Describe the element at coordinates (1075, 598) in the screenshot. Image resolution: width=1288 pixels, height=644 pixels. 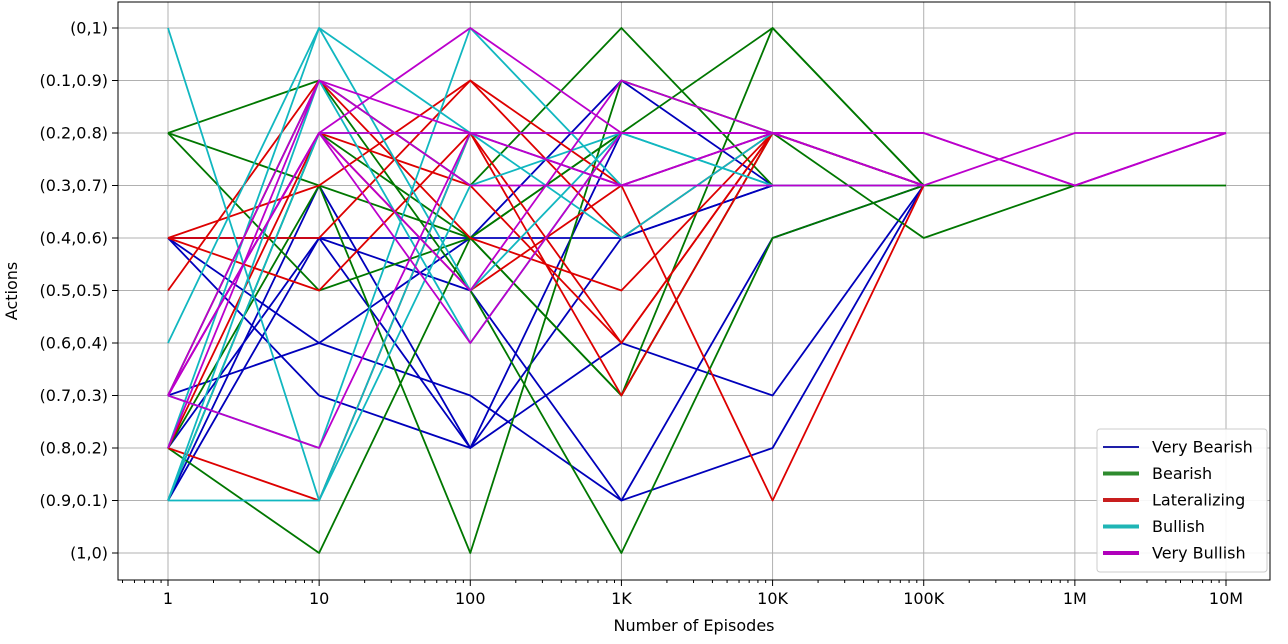
I see `x-tick-label: 1M` at that location.